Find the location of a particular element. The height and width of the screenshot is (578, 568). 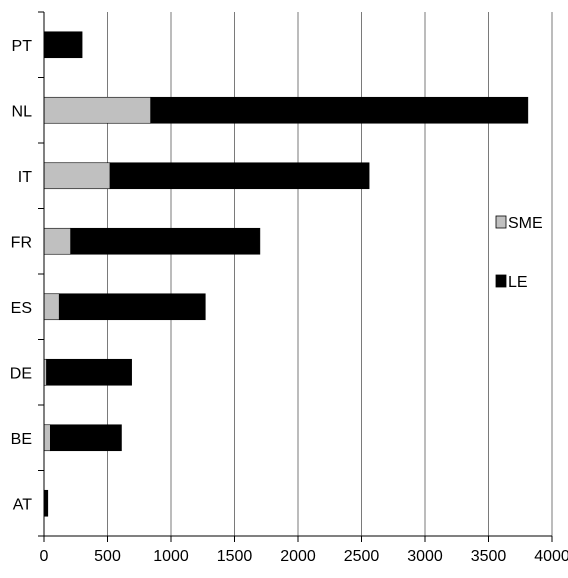

x-tick-label: 4000 is located at coordinates (551, 556).